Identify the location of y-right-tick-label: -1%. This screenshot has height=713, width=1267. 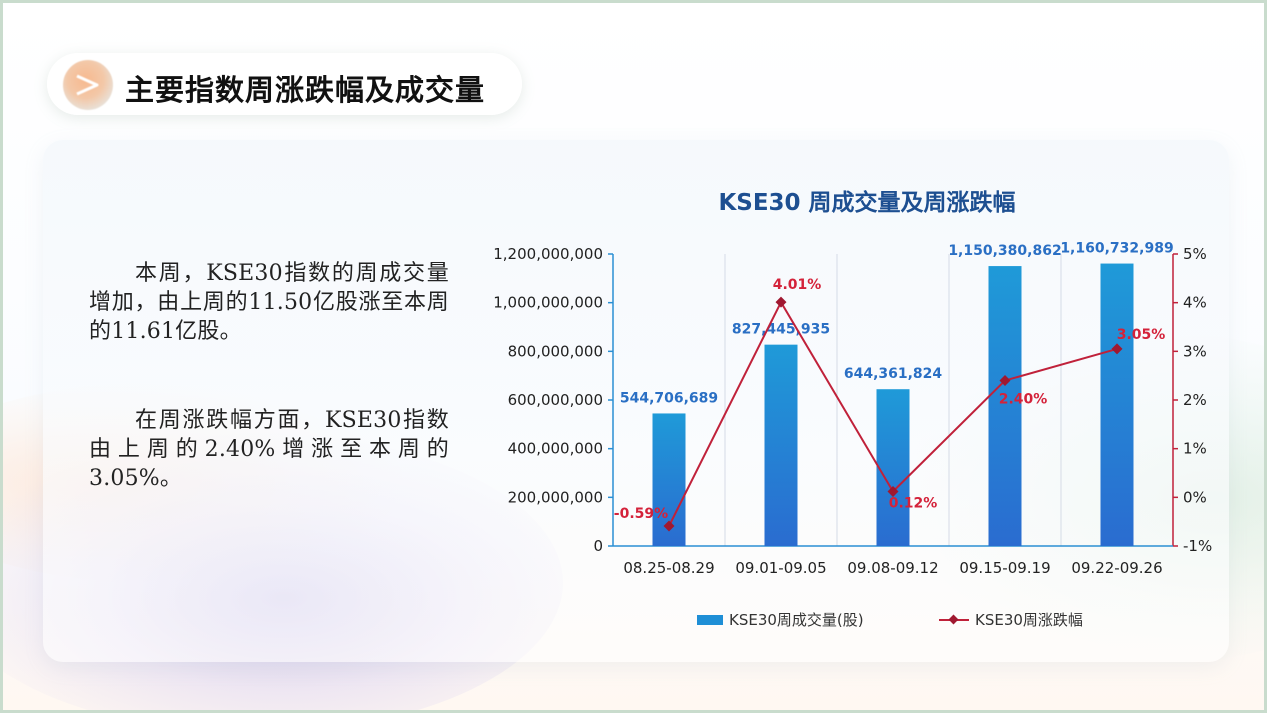
(1197, 546).